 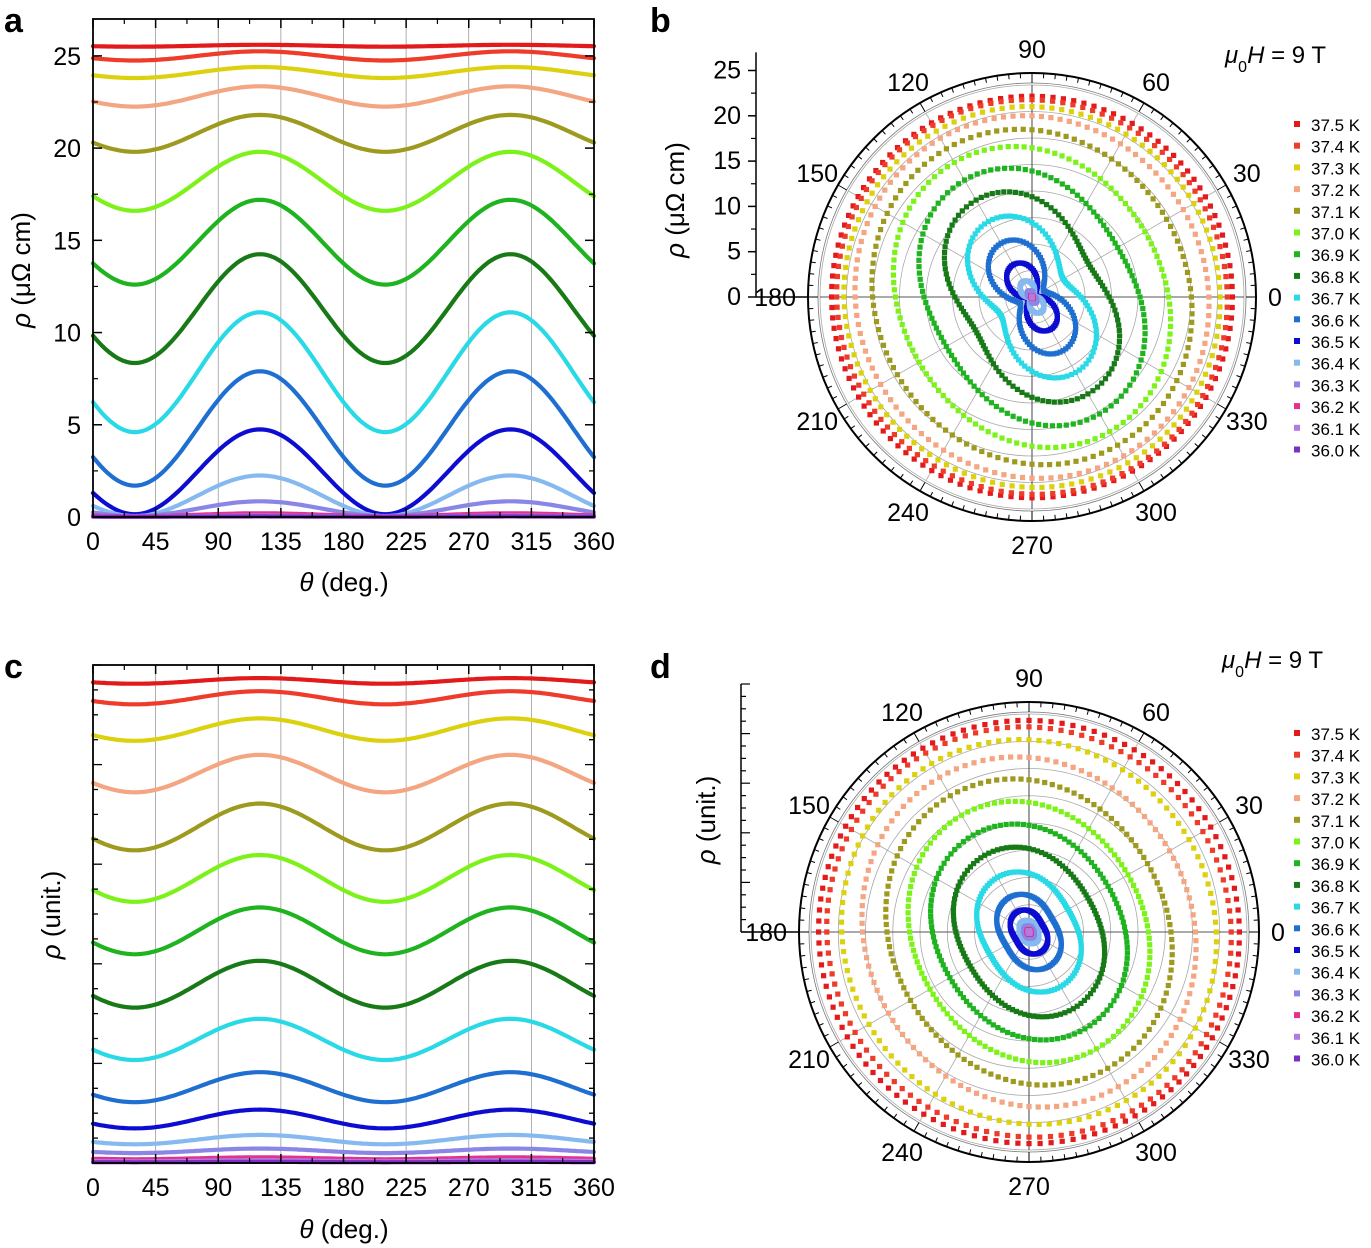 I want to click on polar-series-37-3-K, so click(x=1029, y=932).